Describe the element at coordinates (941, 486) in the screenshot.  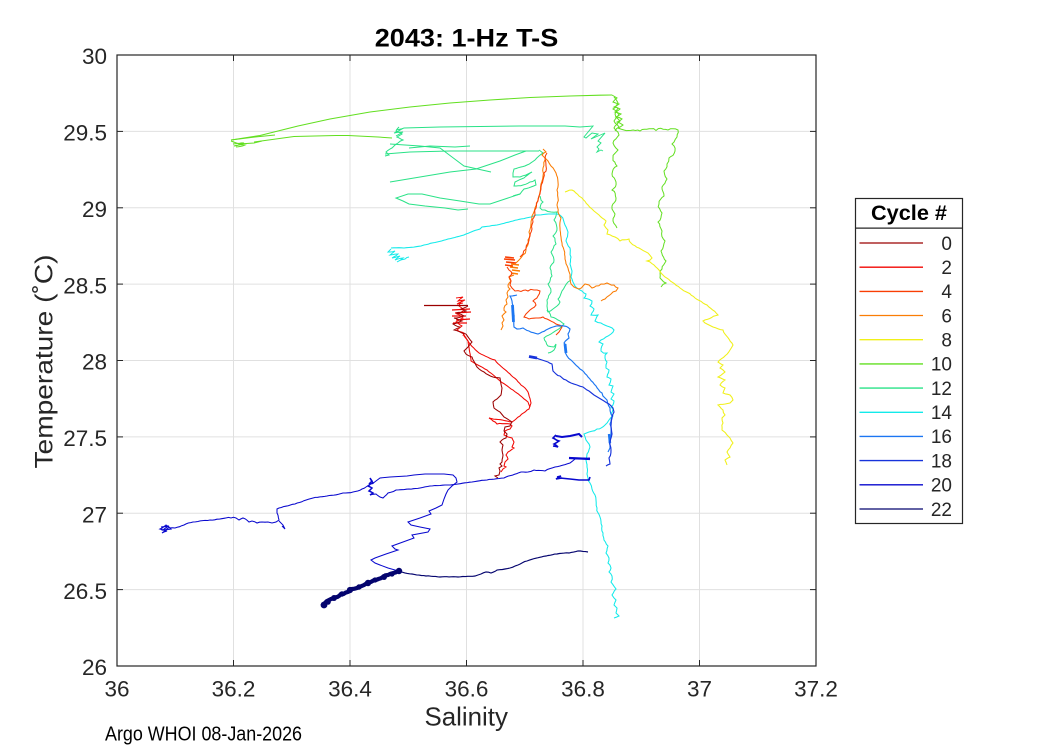
I see `svg-text: 20` at that location.